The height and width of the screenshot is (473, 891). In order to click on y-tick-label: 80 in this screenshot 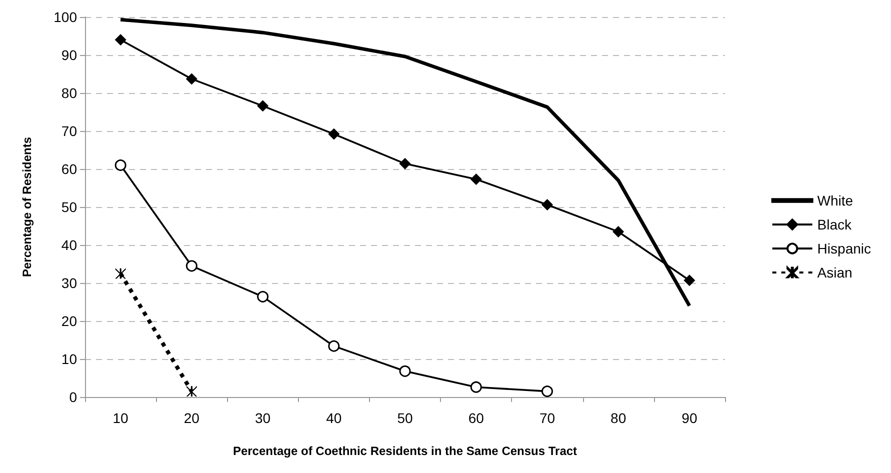, I will do `click(69, 93)`.